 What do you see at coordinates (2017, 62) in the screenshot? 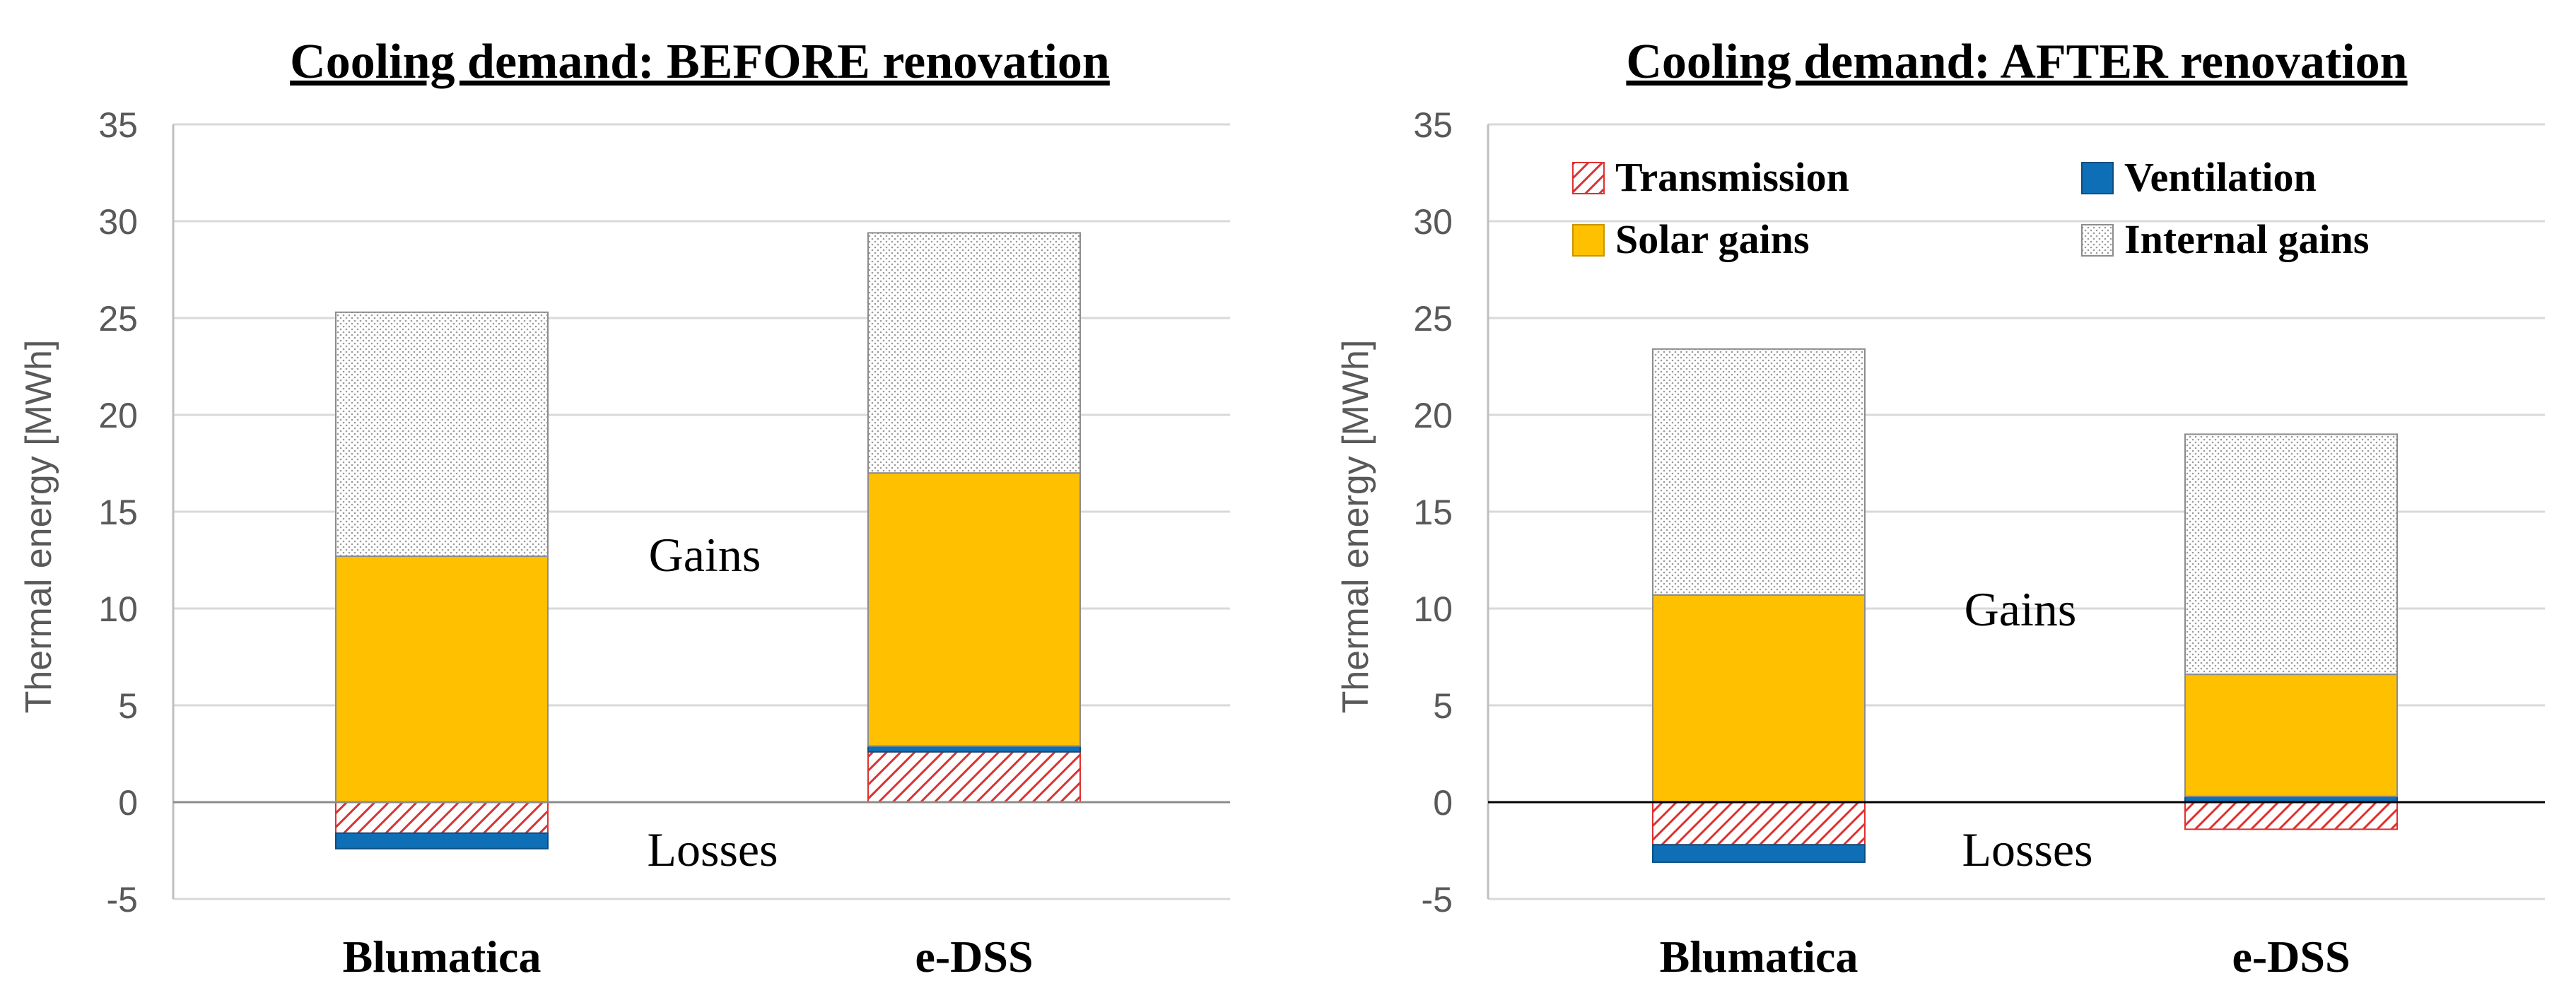
I see `chart-title-after: Cooling demand: AFTER renovation` at bounding box center [2017, 62].